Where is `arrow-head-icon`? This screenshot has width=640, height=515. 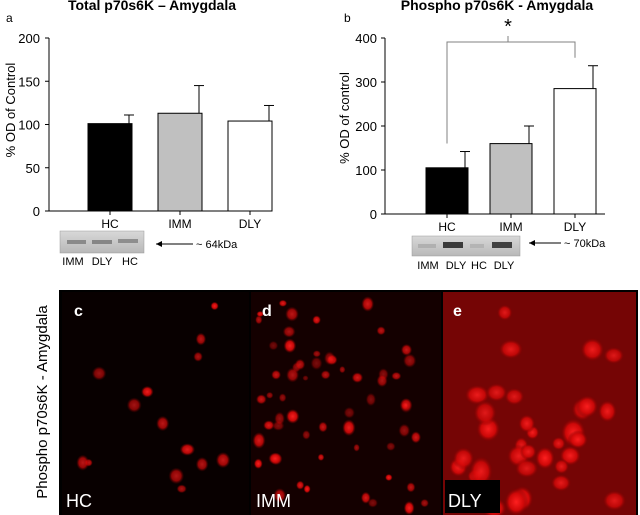 arrow-head-icon is located at coordinates (532, 243).